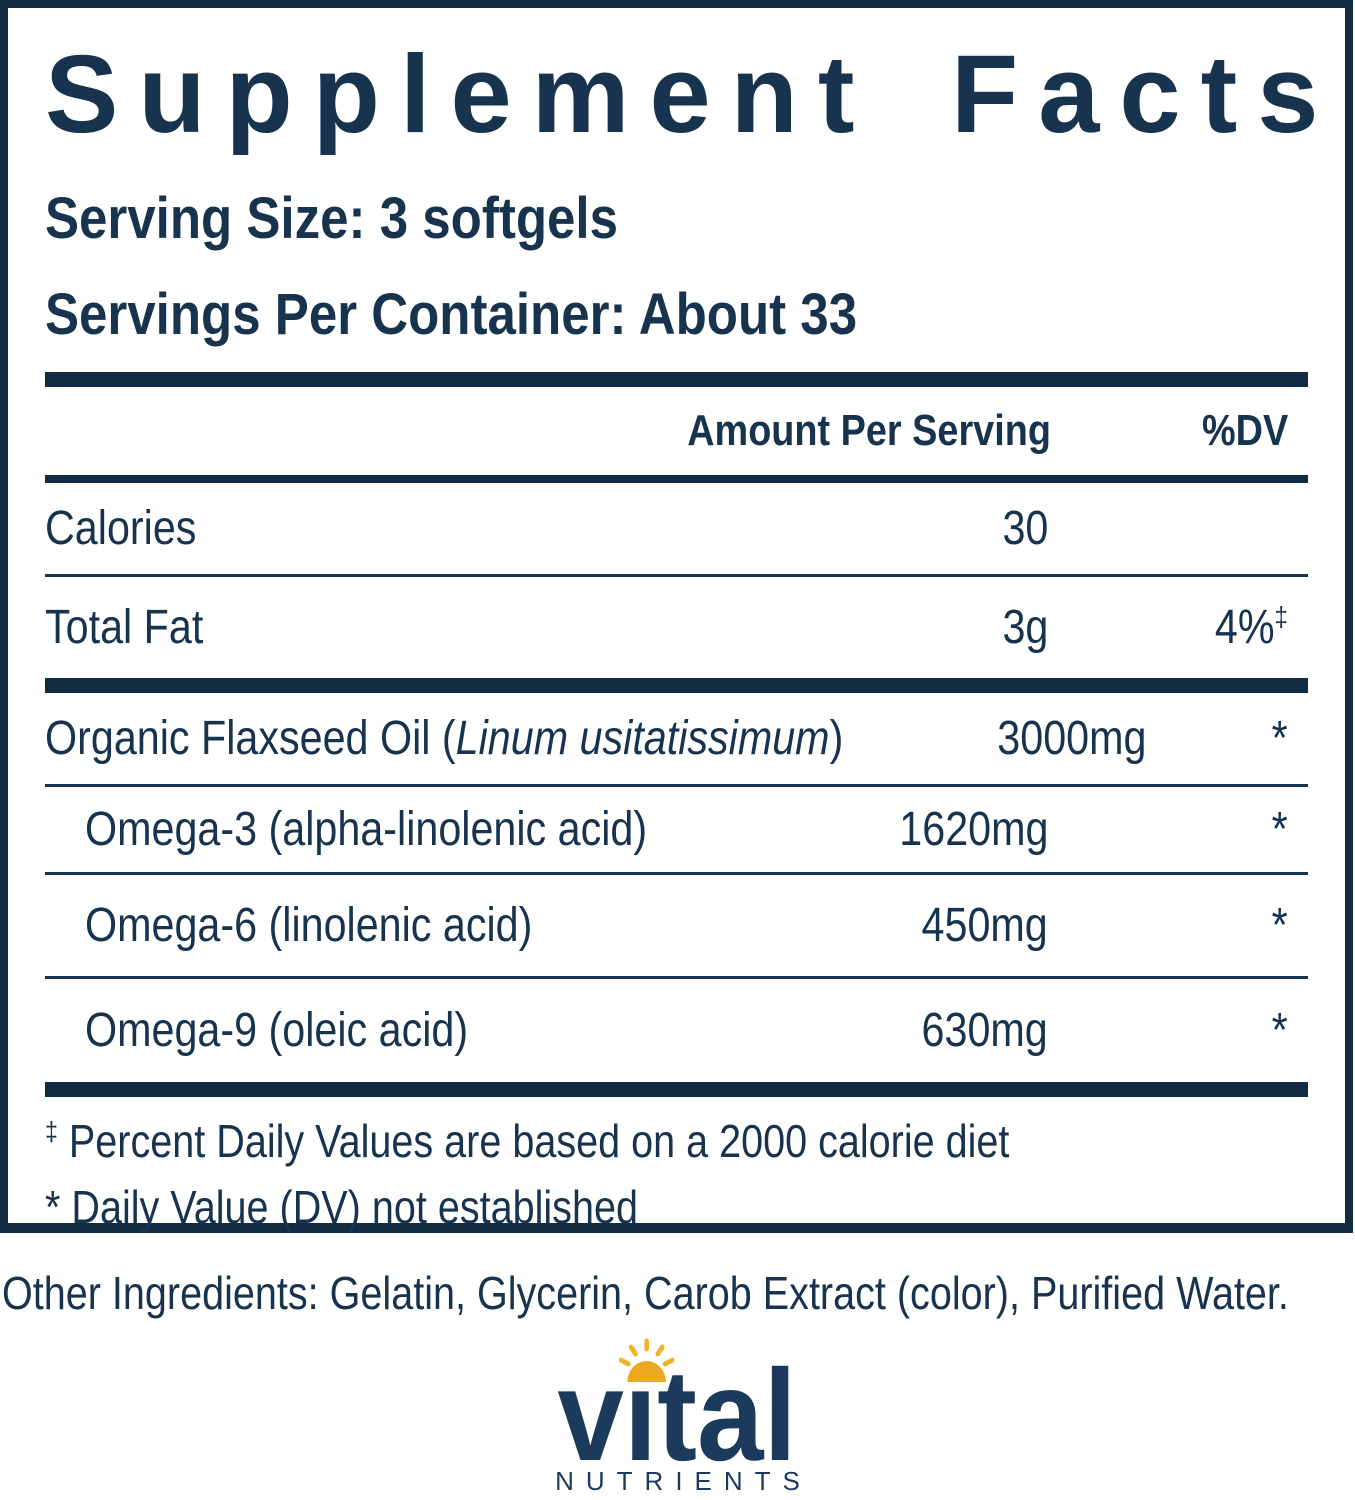 This screenshot has width=1355, height=1500. I want to click on table-row-omega-6: Omega-6 (linolenic acid) 450mg *, so click(676, 925).